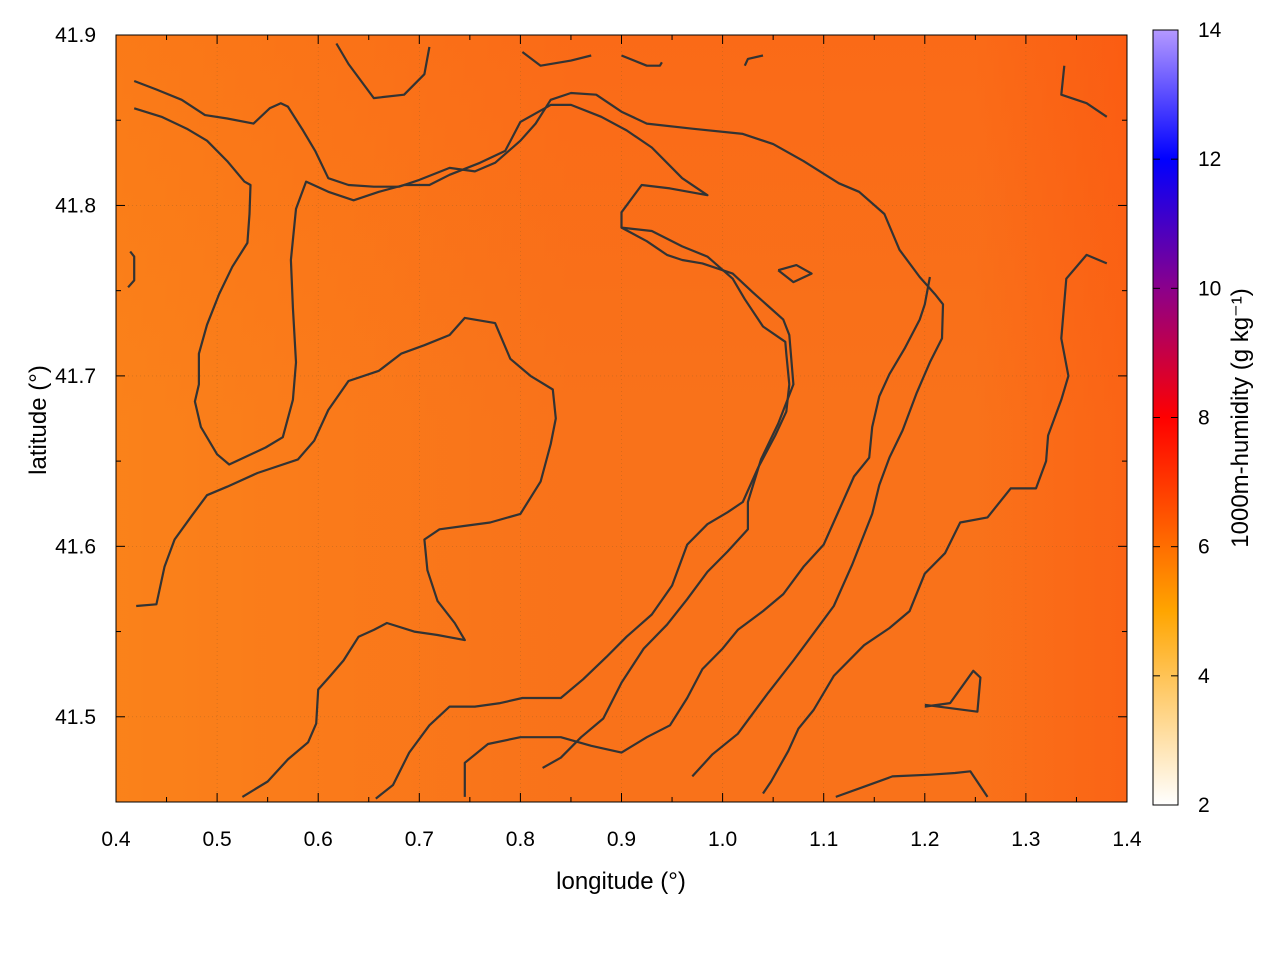 The height and width of the screenshot is (960, 1280). Describe the element at coordinates (75, 717) in the screenshot. I see `y-tick-label: 41.5` at that location.